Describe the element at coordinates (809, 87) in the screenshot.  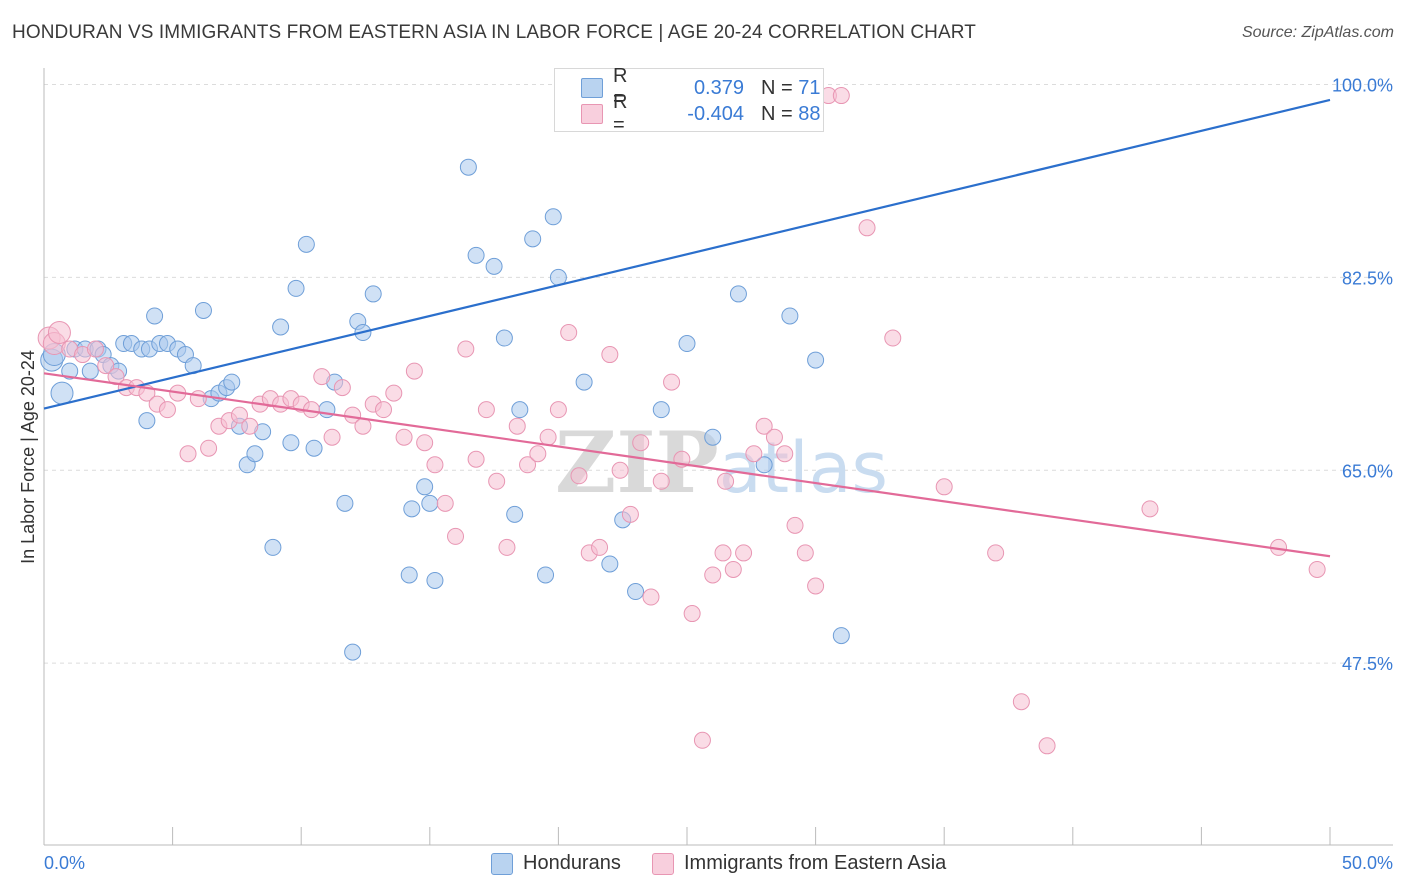
I see `legend-n-value: 71` at that location.